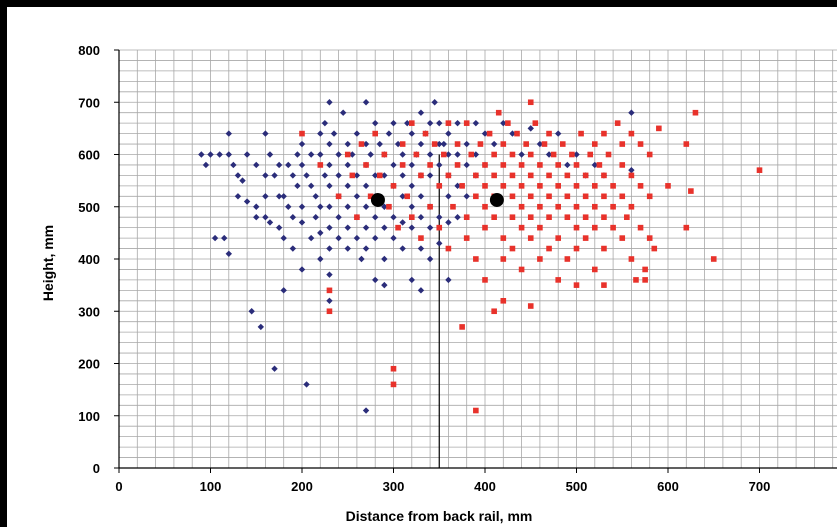 The image size is (837, 527). What do you see at coordinates (437, 199) in the screenshot?
I see `mean-markers` at bounding box center [437, 199].